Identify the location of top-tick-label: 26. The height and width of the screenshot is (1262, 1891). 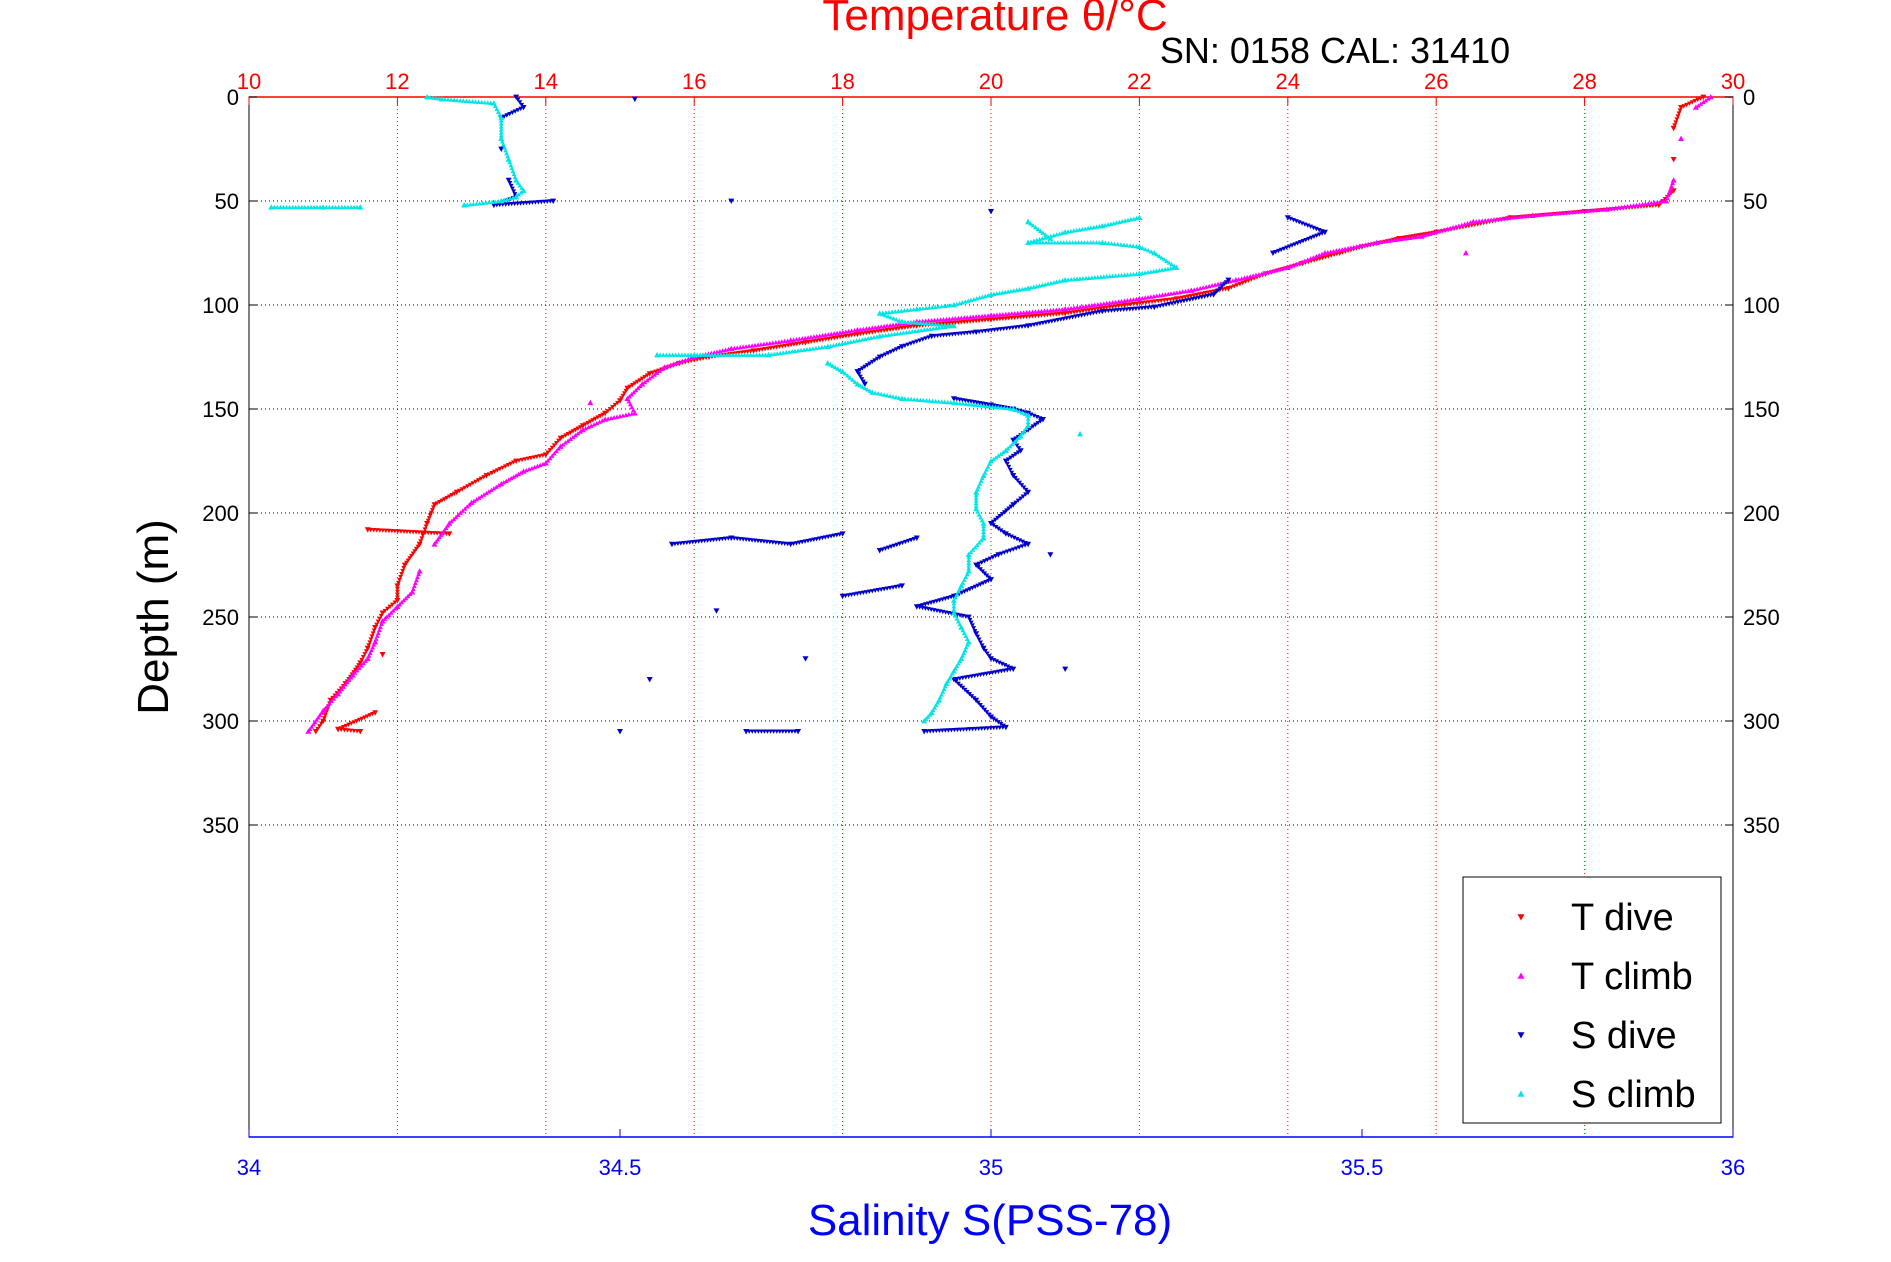
(1436, 81).